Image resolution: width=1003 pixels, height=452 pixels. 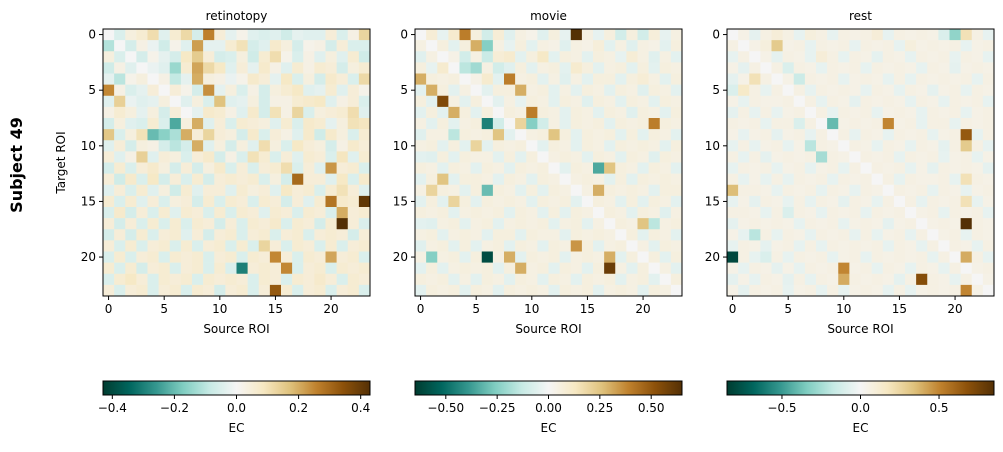 What do you see at coordinates (860, 329) in the screenshot?
I see `x-axis-label: Source ROI` at bounding box center [860, 329].